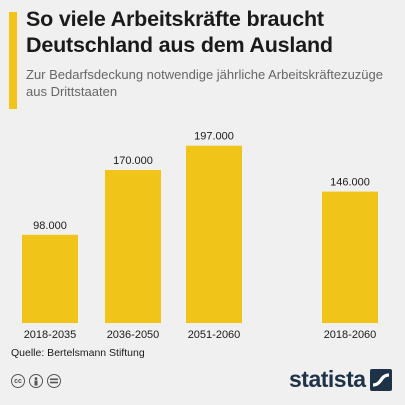  I want to click on cc-icon: cc, so click(18, 381).